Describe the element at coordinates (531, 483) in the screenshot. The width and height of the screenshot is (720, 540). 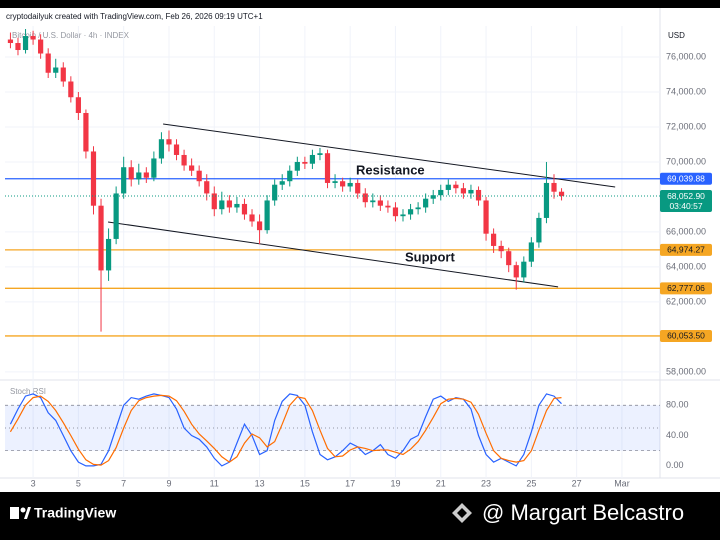
I see `x-tick-label: 25` at that location.